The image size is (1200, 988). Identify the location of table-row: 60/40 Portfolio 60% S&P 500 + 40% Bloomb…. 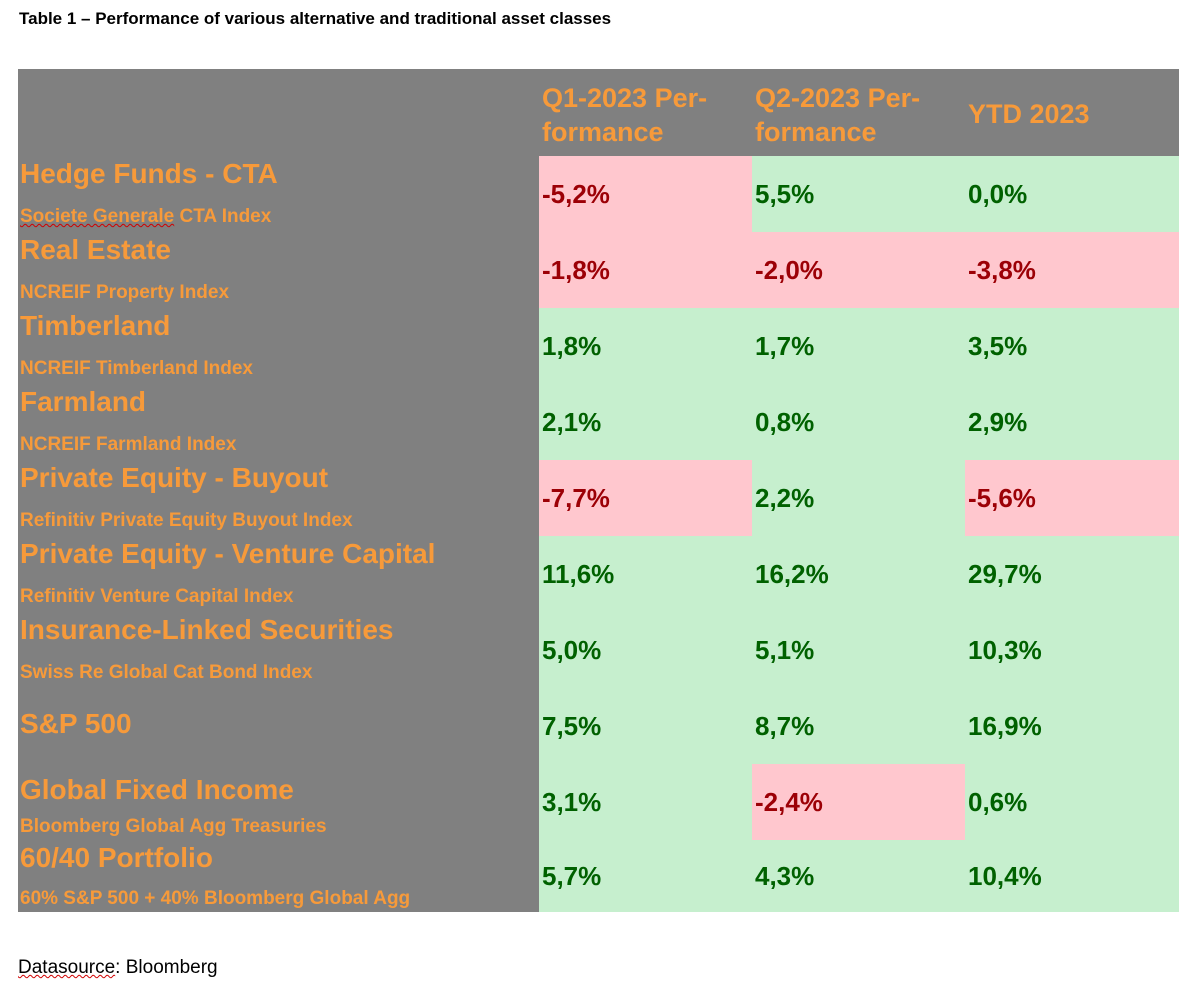
(598, 876).